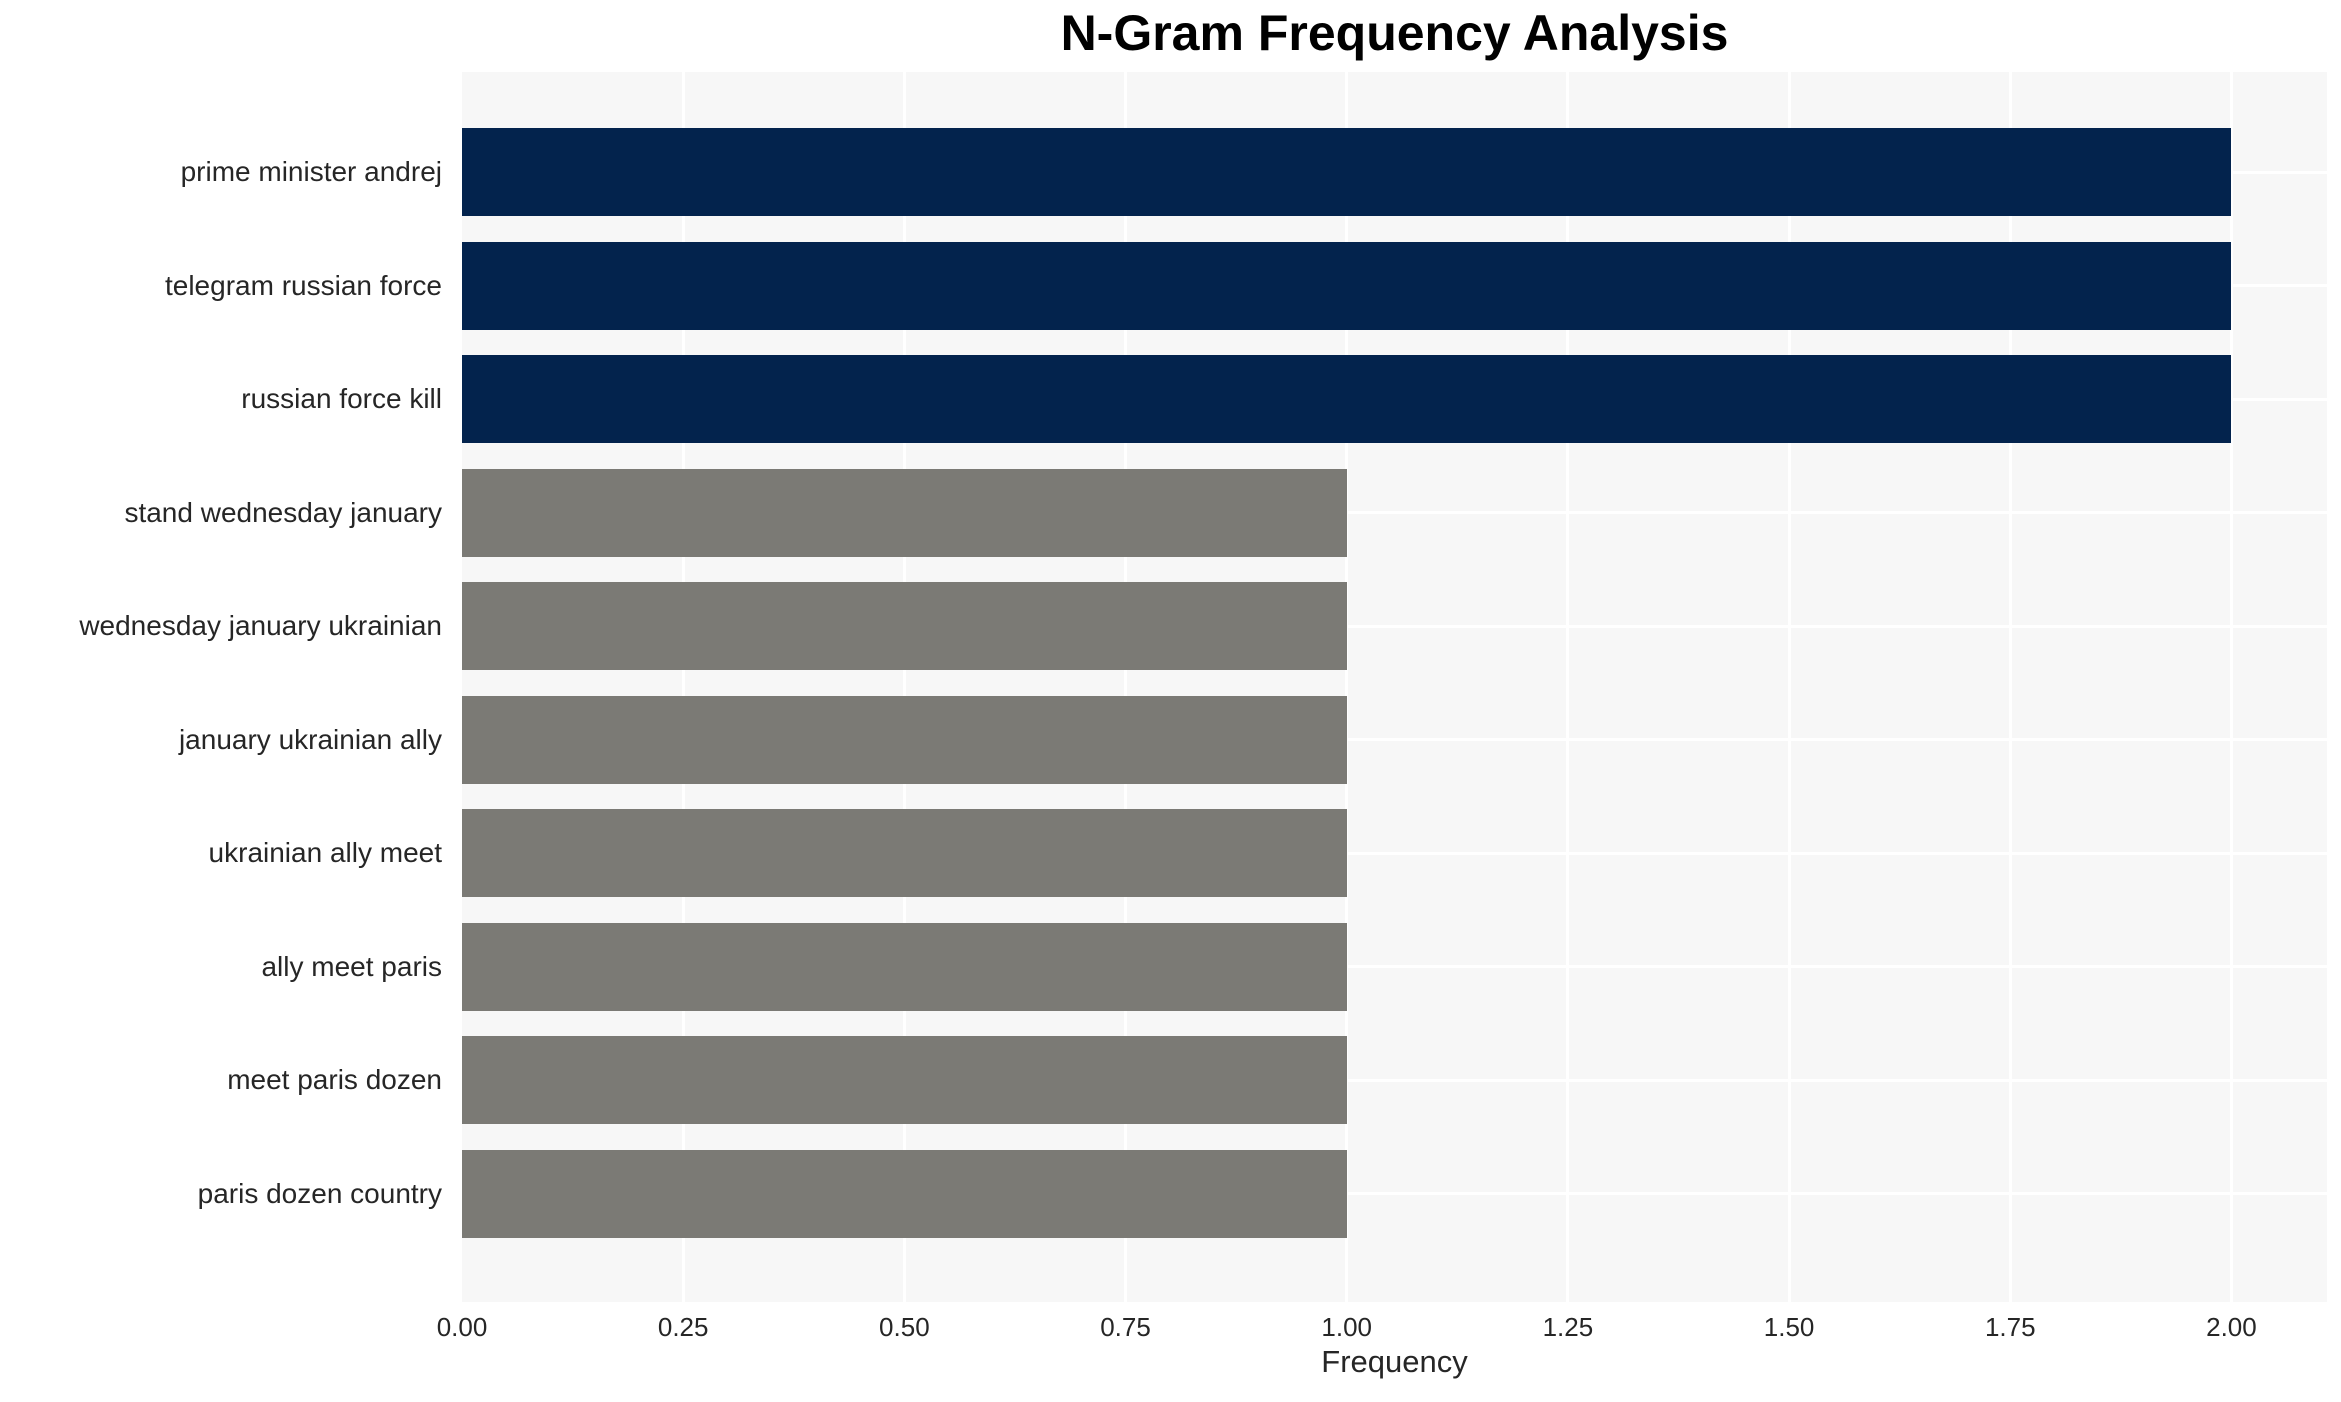  What do you see at coordinates (683, 1327) in the screenshot?
I see `x-tick-label: 0.25` at bounding box center [683, 1327].